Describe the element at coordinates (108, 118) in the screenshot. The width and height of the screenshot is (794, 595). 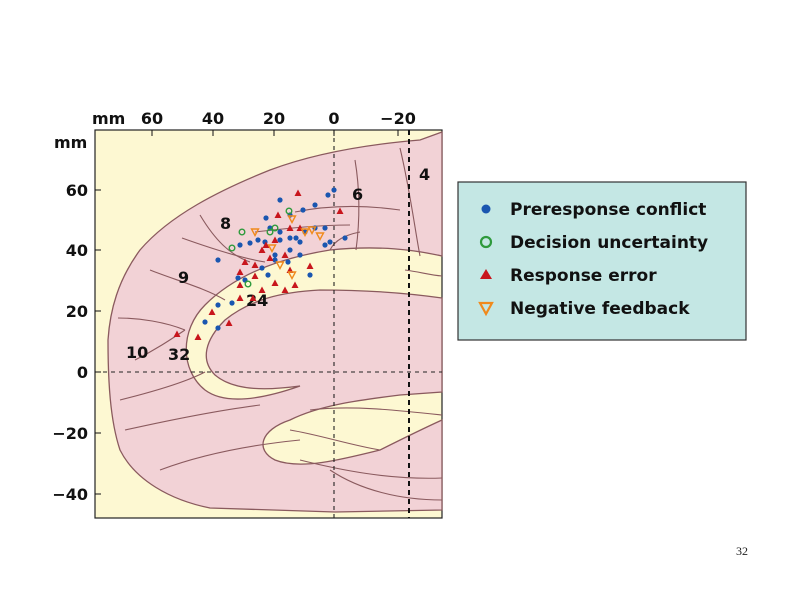
I see `x-unit-label: mm` at that location.